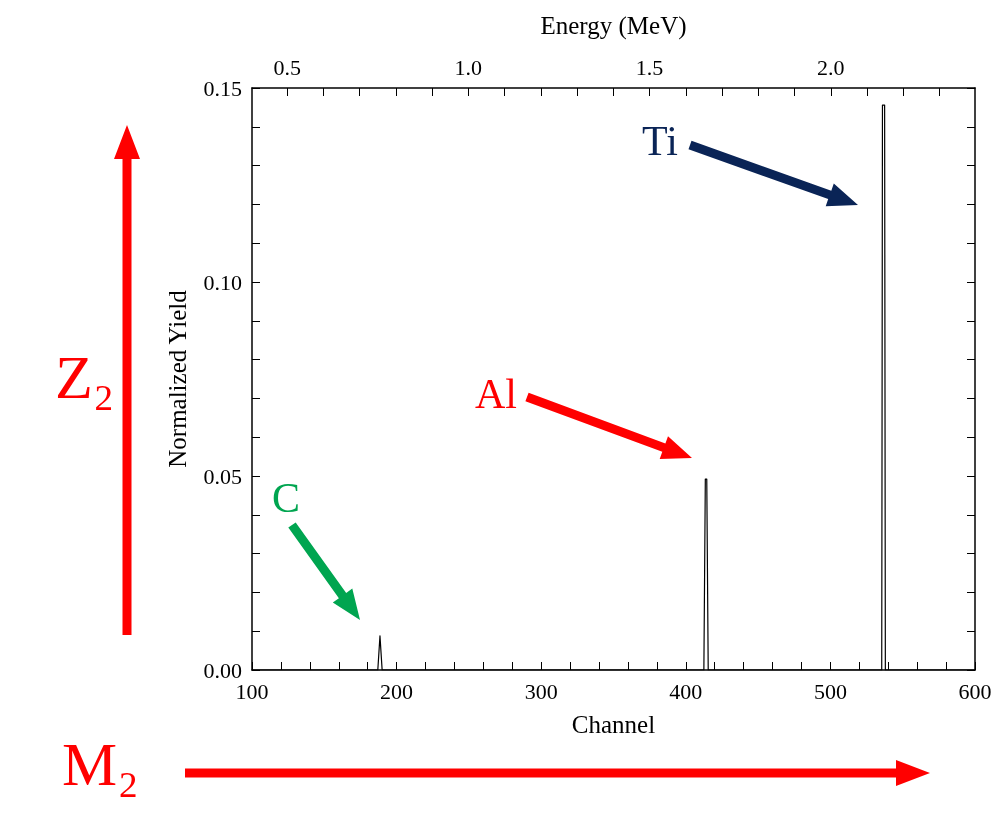 The height and width of the screenshot is (817, 1005). What do you see at coordinates (975, 691) in the screenshot?
I see `x-tick-label: 600` at bounding box center [975, 691].